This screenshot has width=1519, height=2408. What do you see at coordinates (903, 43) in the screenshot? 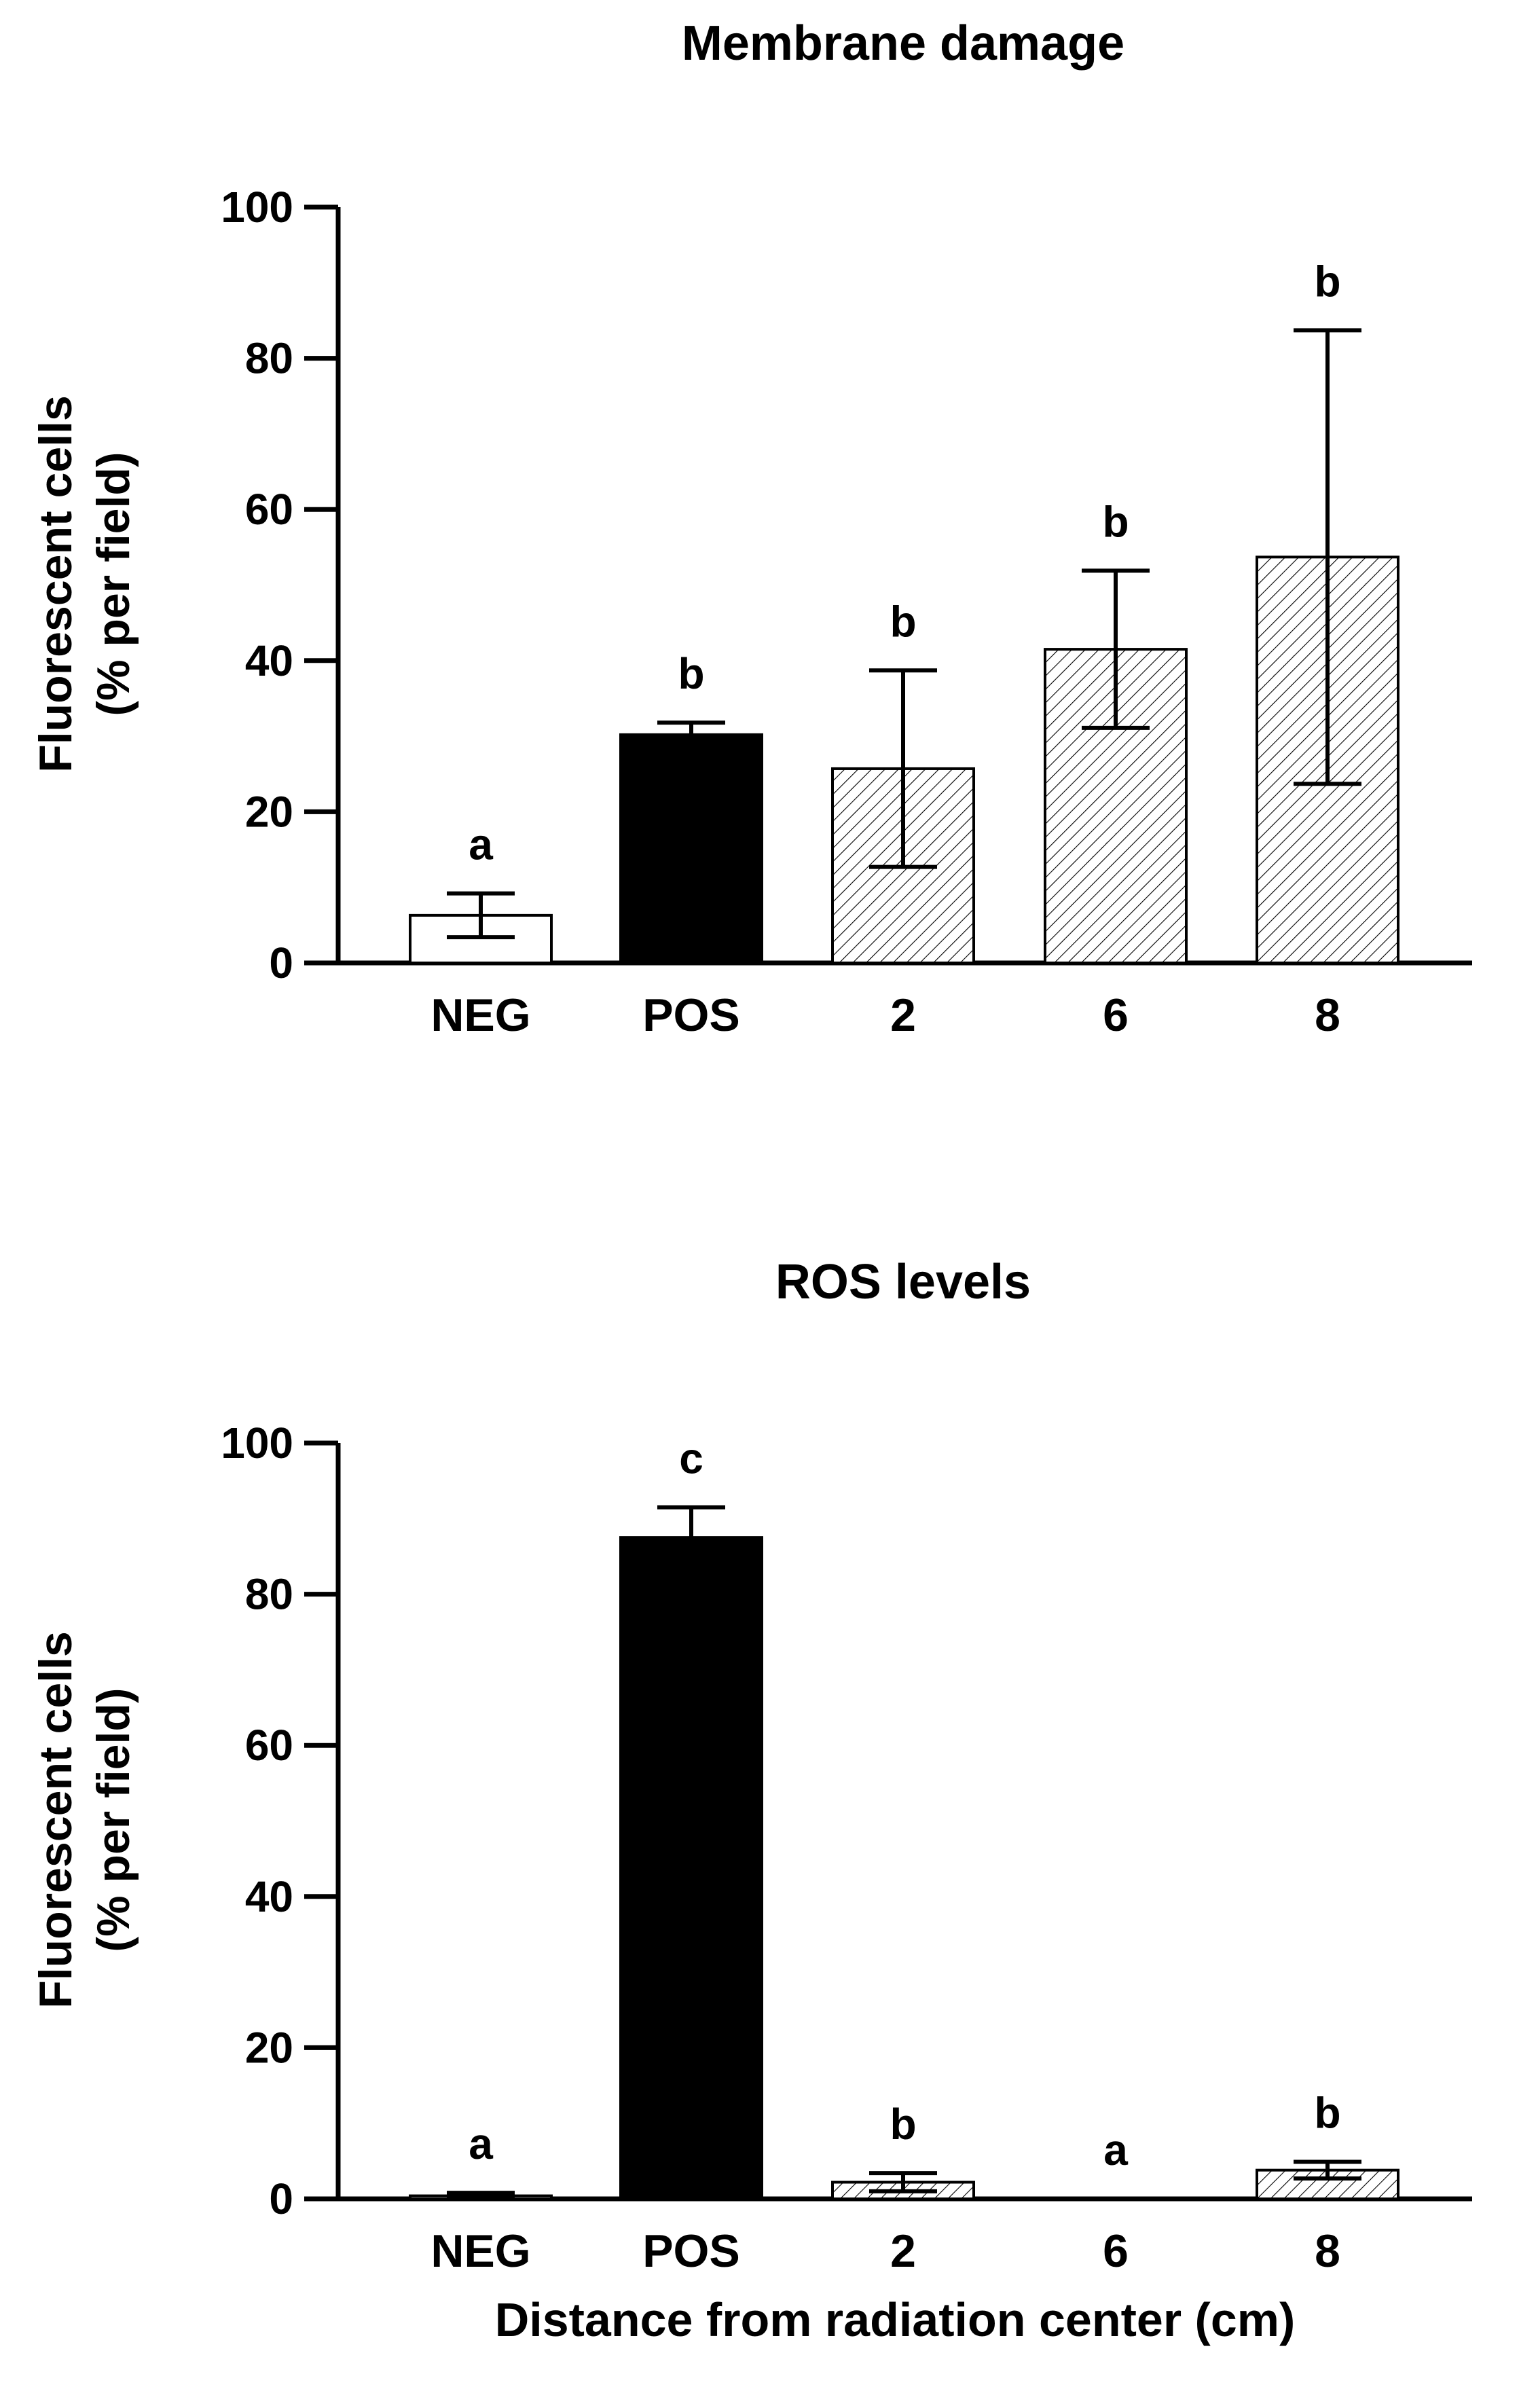
I see `chart-title: Membrane damage` at bounding box center [903, 43].